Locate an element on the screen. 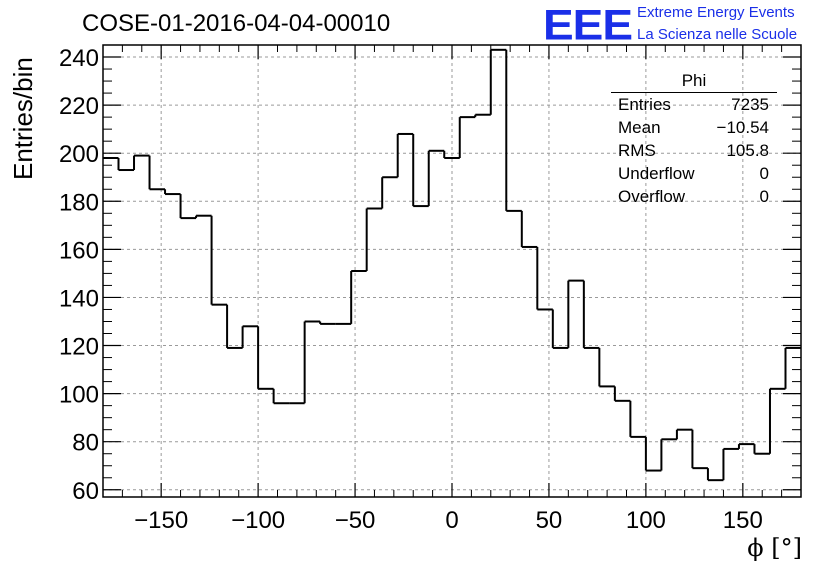 The width and height of the screenshot is (836, 572). x-tick-label: −100 is located at coordinates (258, 520).